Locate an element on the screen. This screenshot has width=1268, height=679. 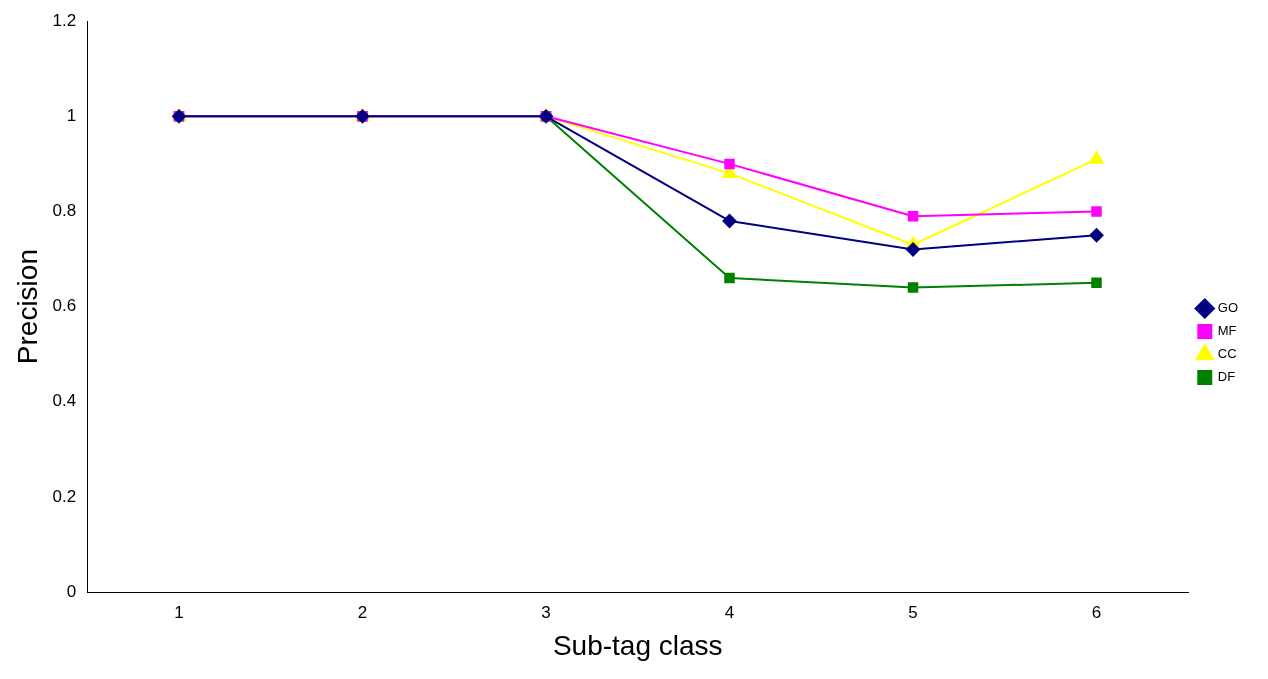
y-tick-label: 0.6 is located at coordinates (64, 306).